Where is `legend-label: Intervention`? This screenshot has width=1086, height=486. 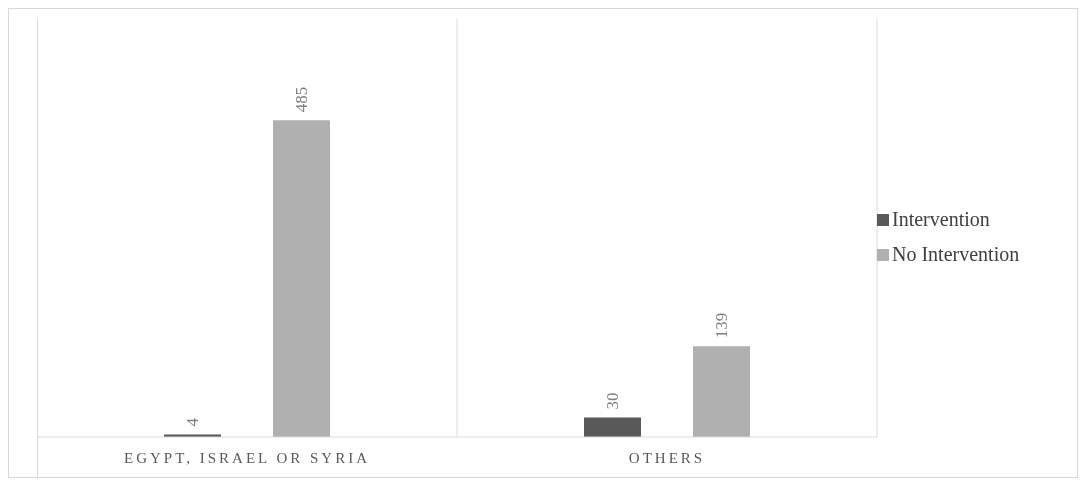 legend-label: Intervention is located at coordinates (941, 219).